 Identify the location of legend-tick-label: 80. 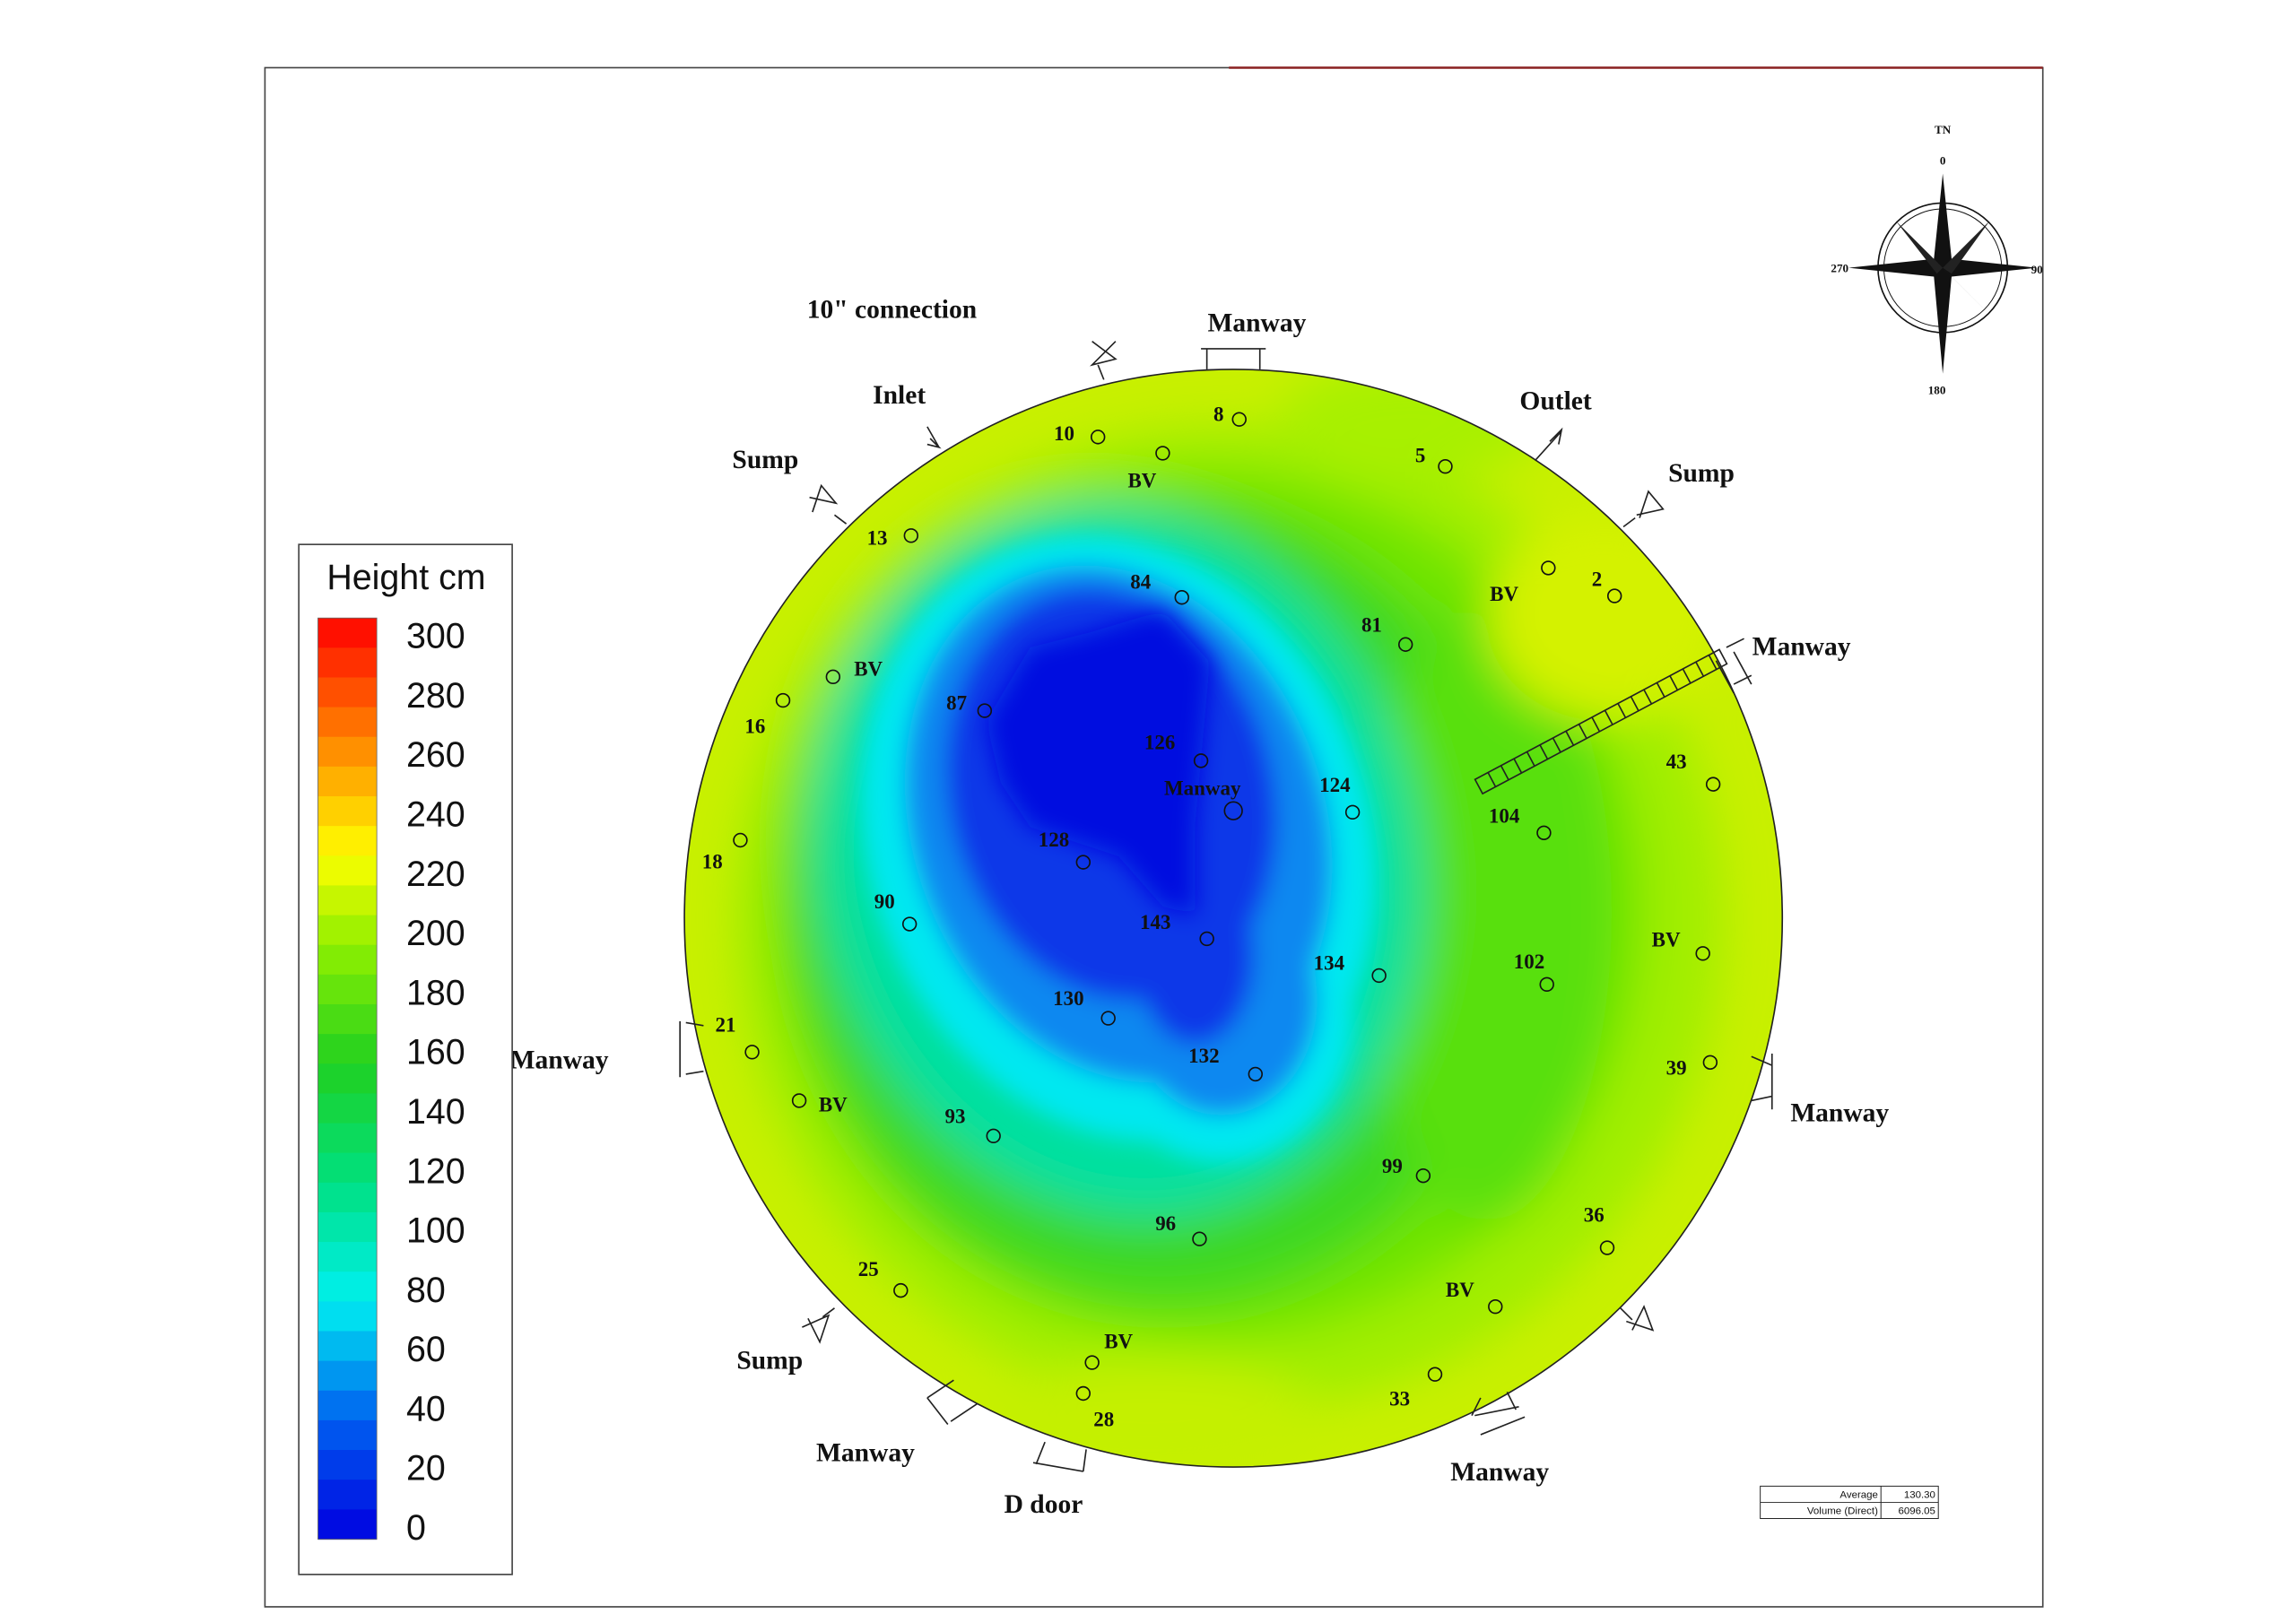
(426, 1290).